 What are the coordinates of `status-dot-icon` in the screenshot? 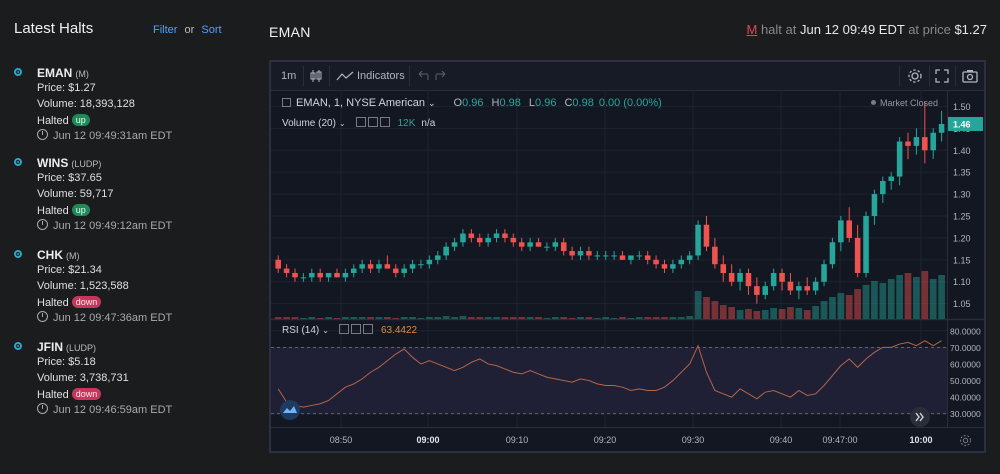 It's located at (18, 162).